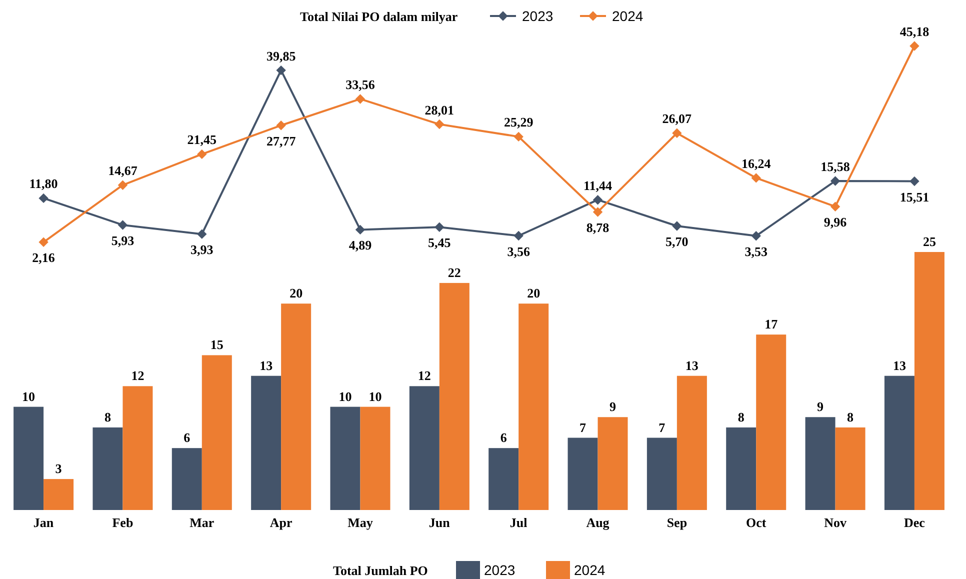 Image resolution: width=966 pixels, height=579 pixels. I want to click on data-label: 11,44, so click(598, 185).